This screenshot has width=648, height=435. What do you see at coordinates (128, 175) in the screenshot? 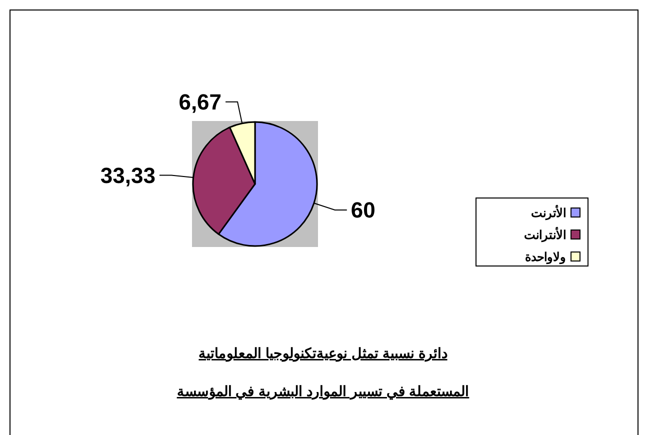
I see `data-label: 33,33` at bounding box center [128, 175].